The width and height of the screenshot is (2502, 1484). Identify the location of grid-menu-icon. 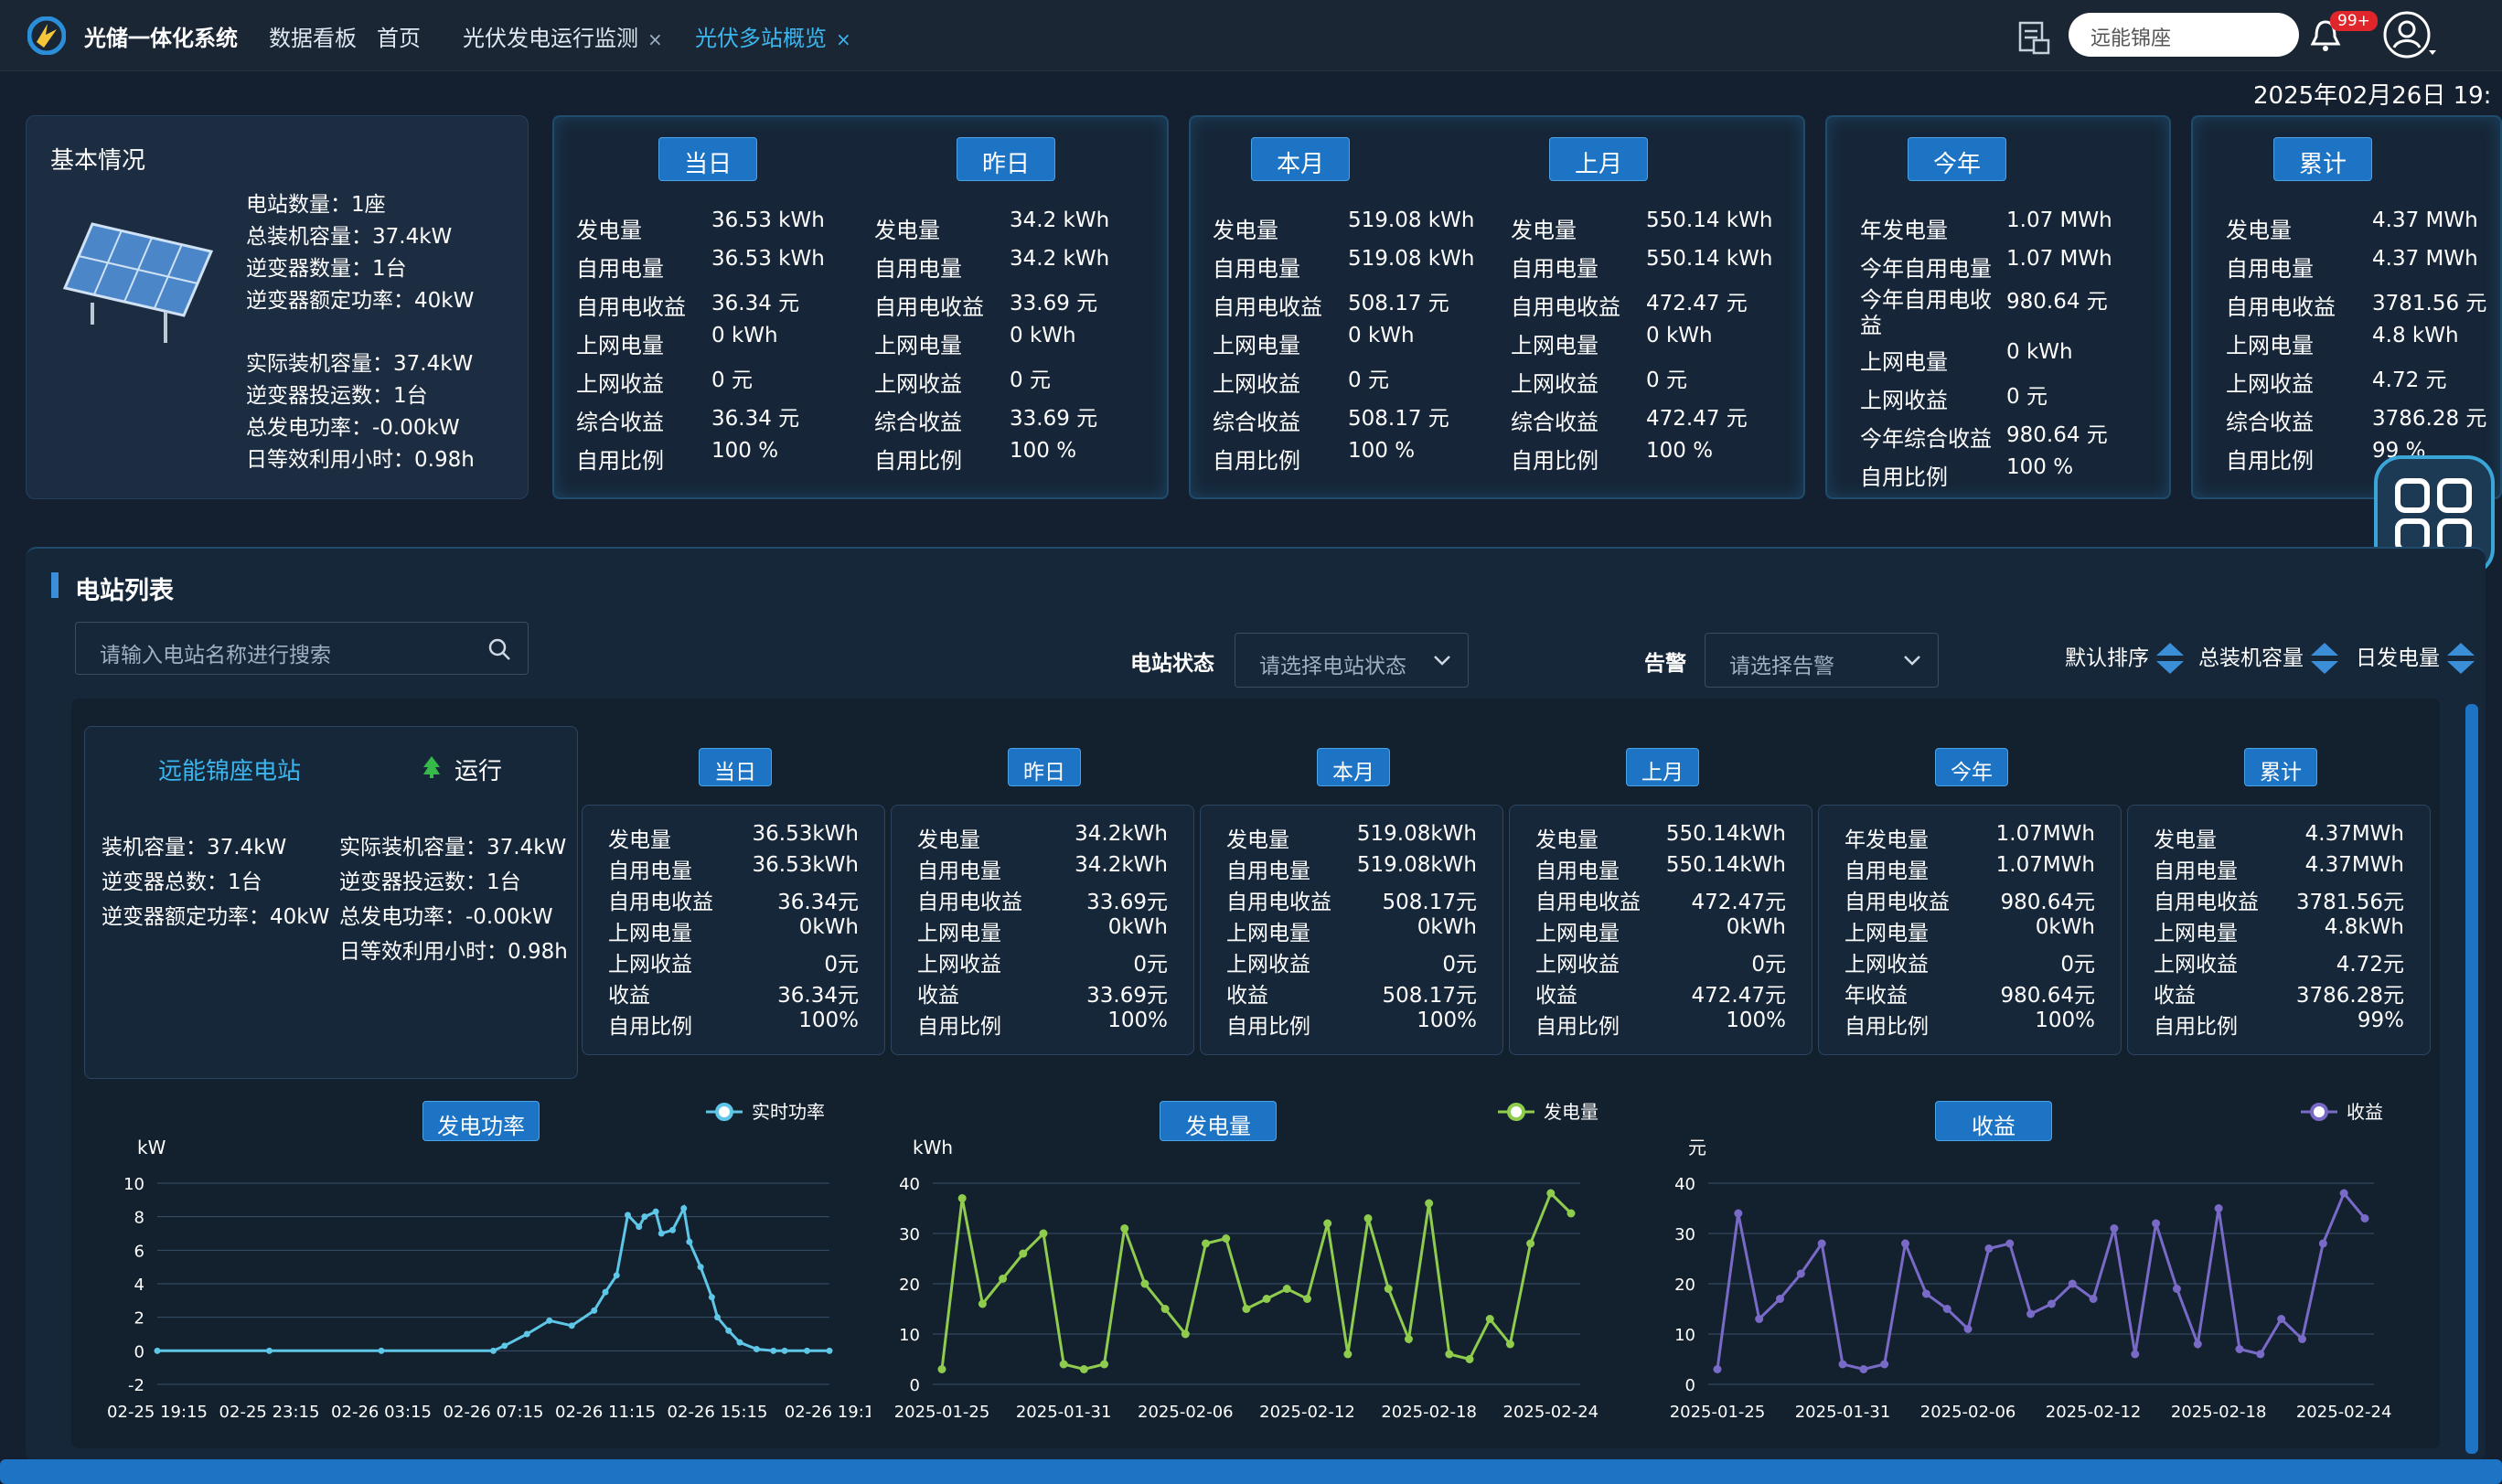
(2434, 518).